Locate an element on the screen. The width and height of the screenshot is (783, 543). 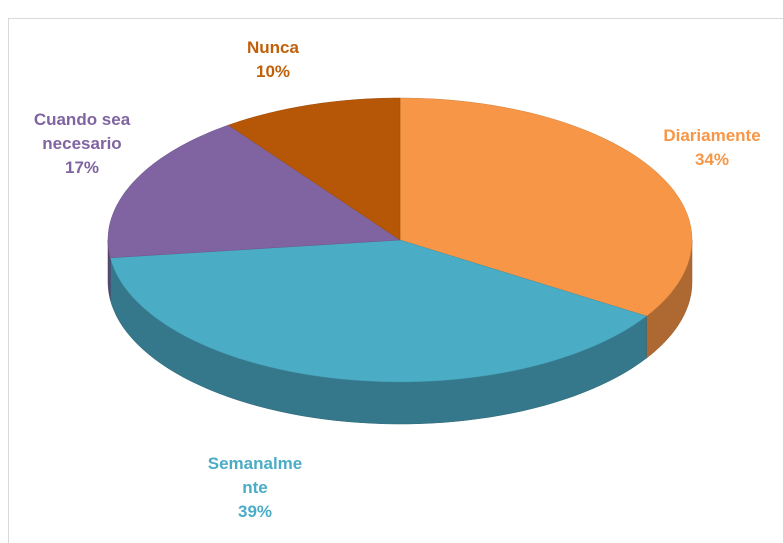
data-label: Semanalmente 39% is located at coordinates (255, 488).